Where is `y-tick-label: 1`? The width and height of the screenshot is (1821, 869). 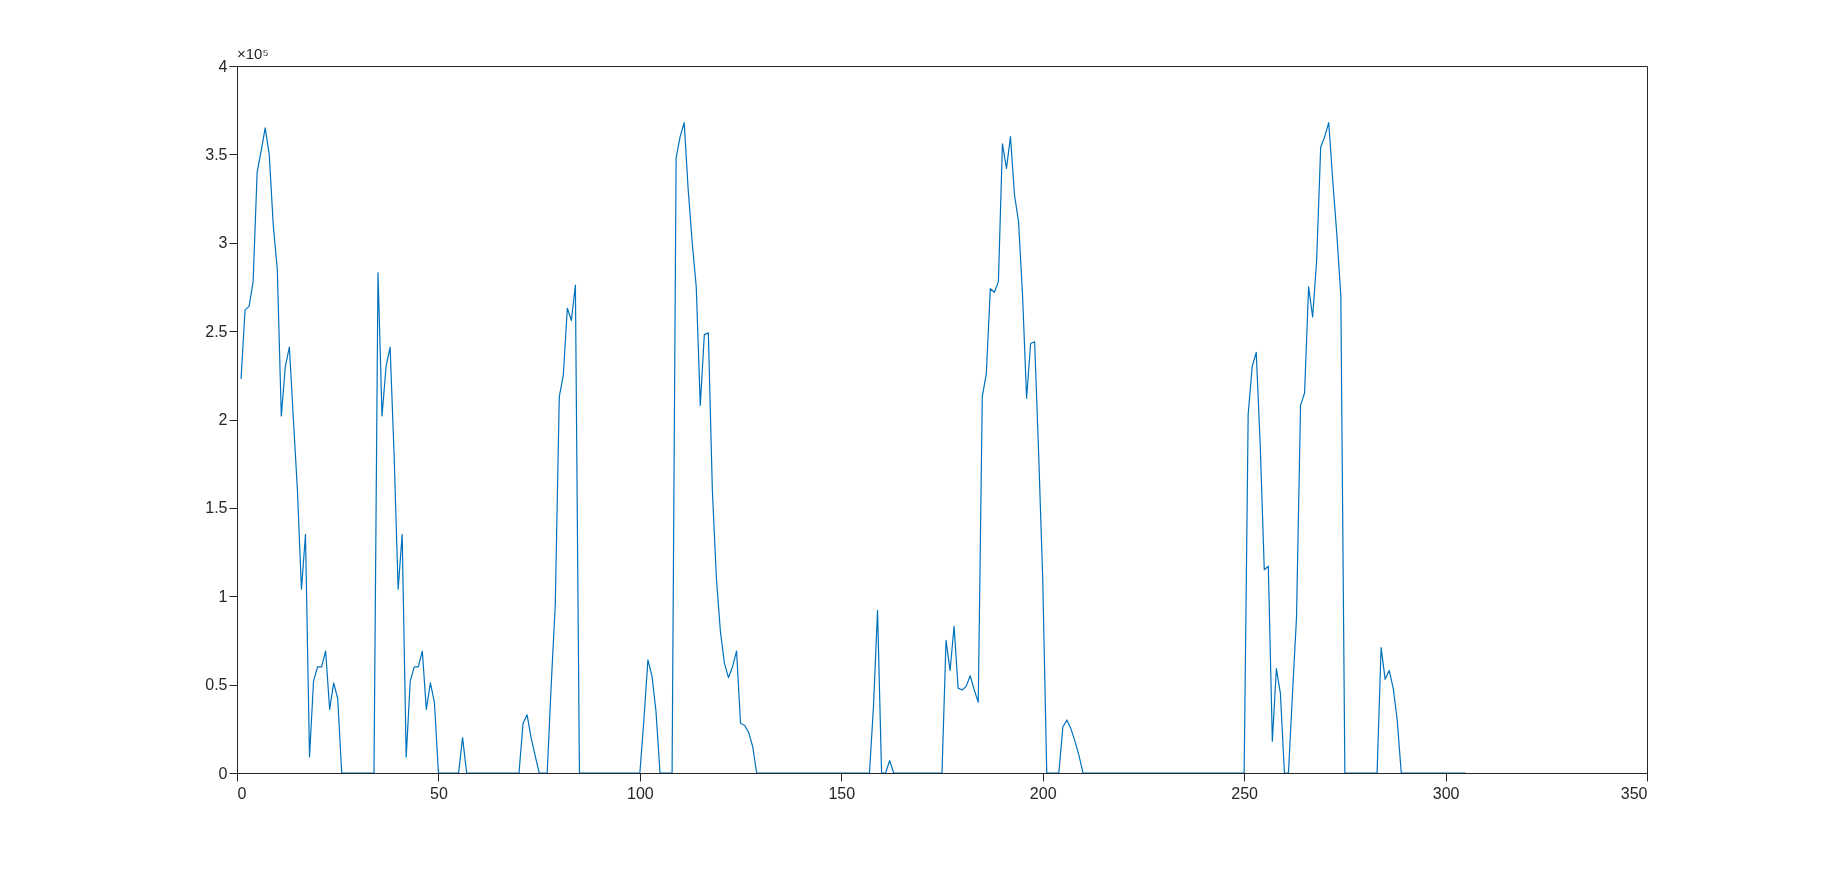 y-tick-label: 1 is located at coordinates (223, 596).